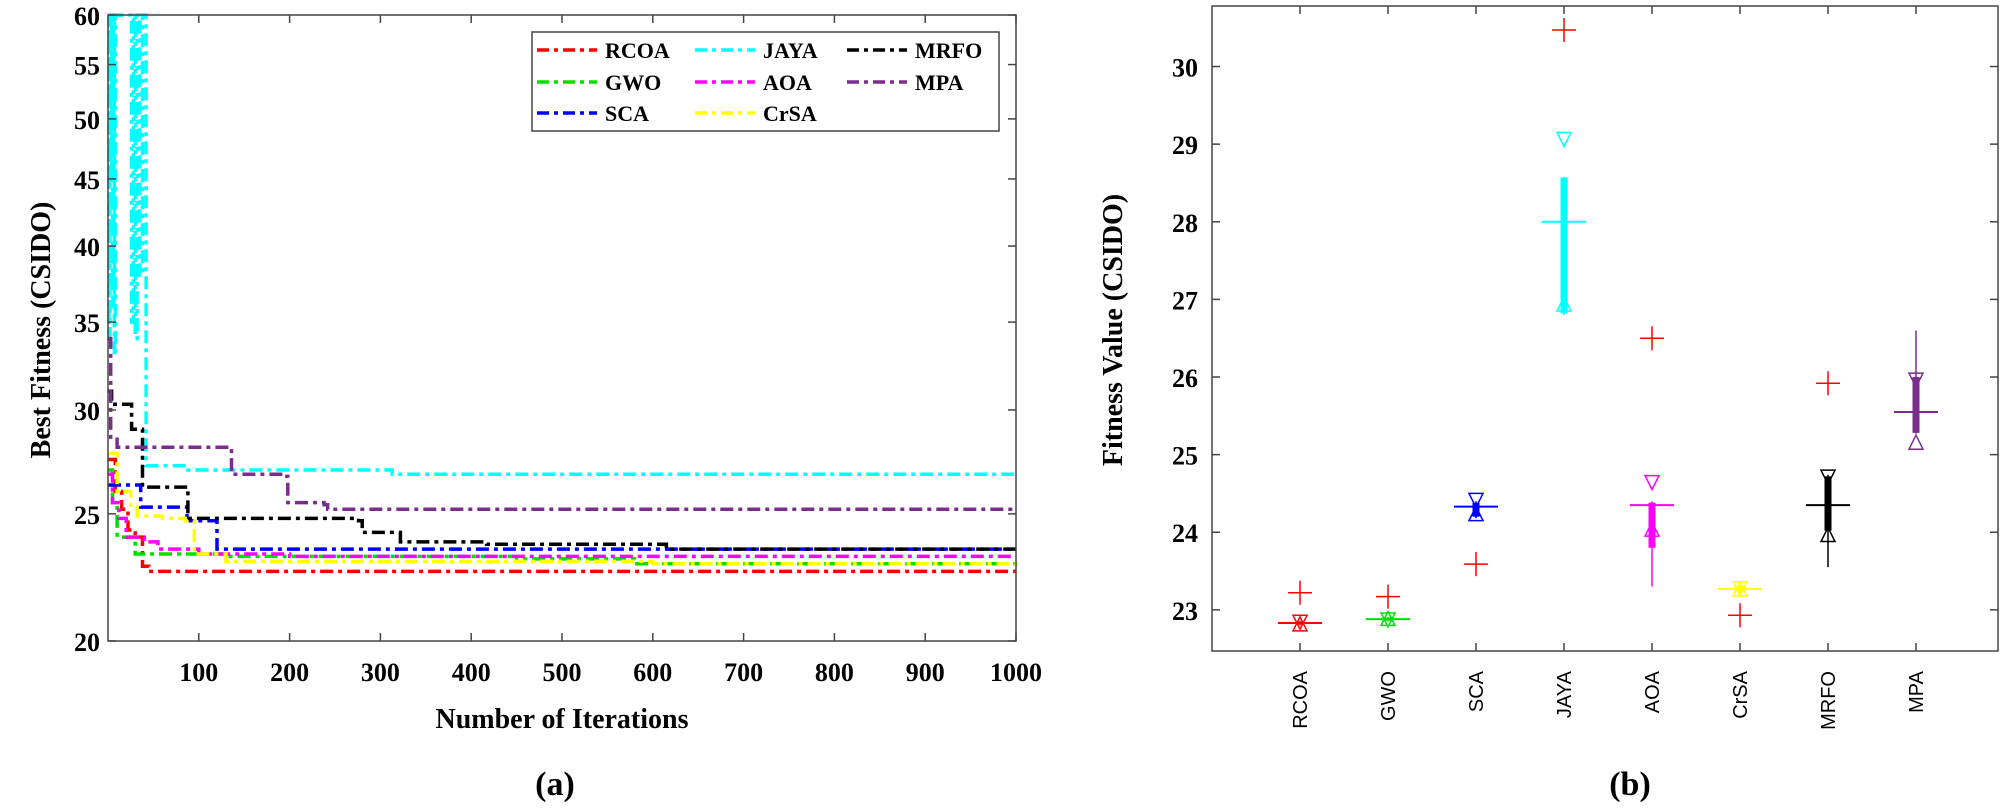 Image resolution: width=2007 pixels, height=812 pixels. I want to click on y-axis-label-b: Fitness Value (CSIDO), so click(1113, 330).